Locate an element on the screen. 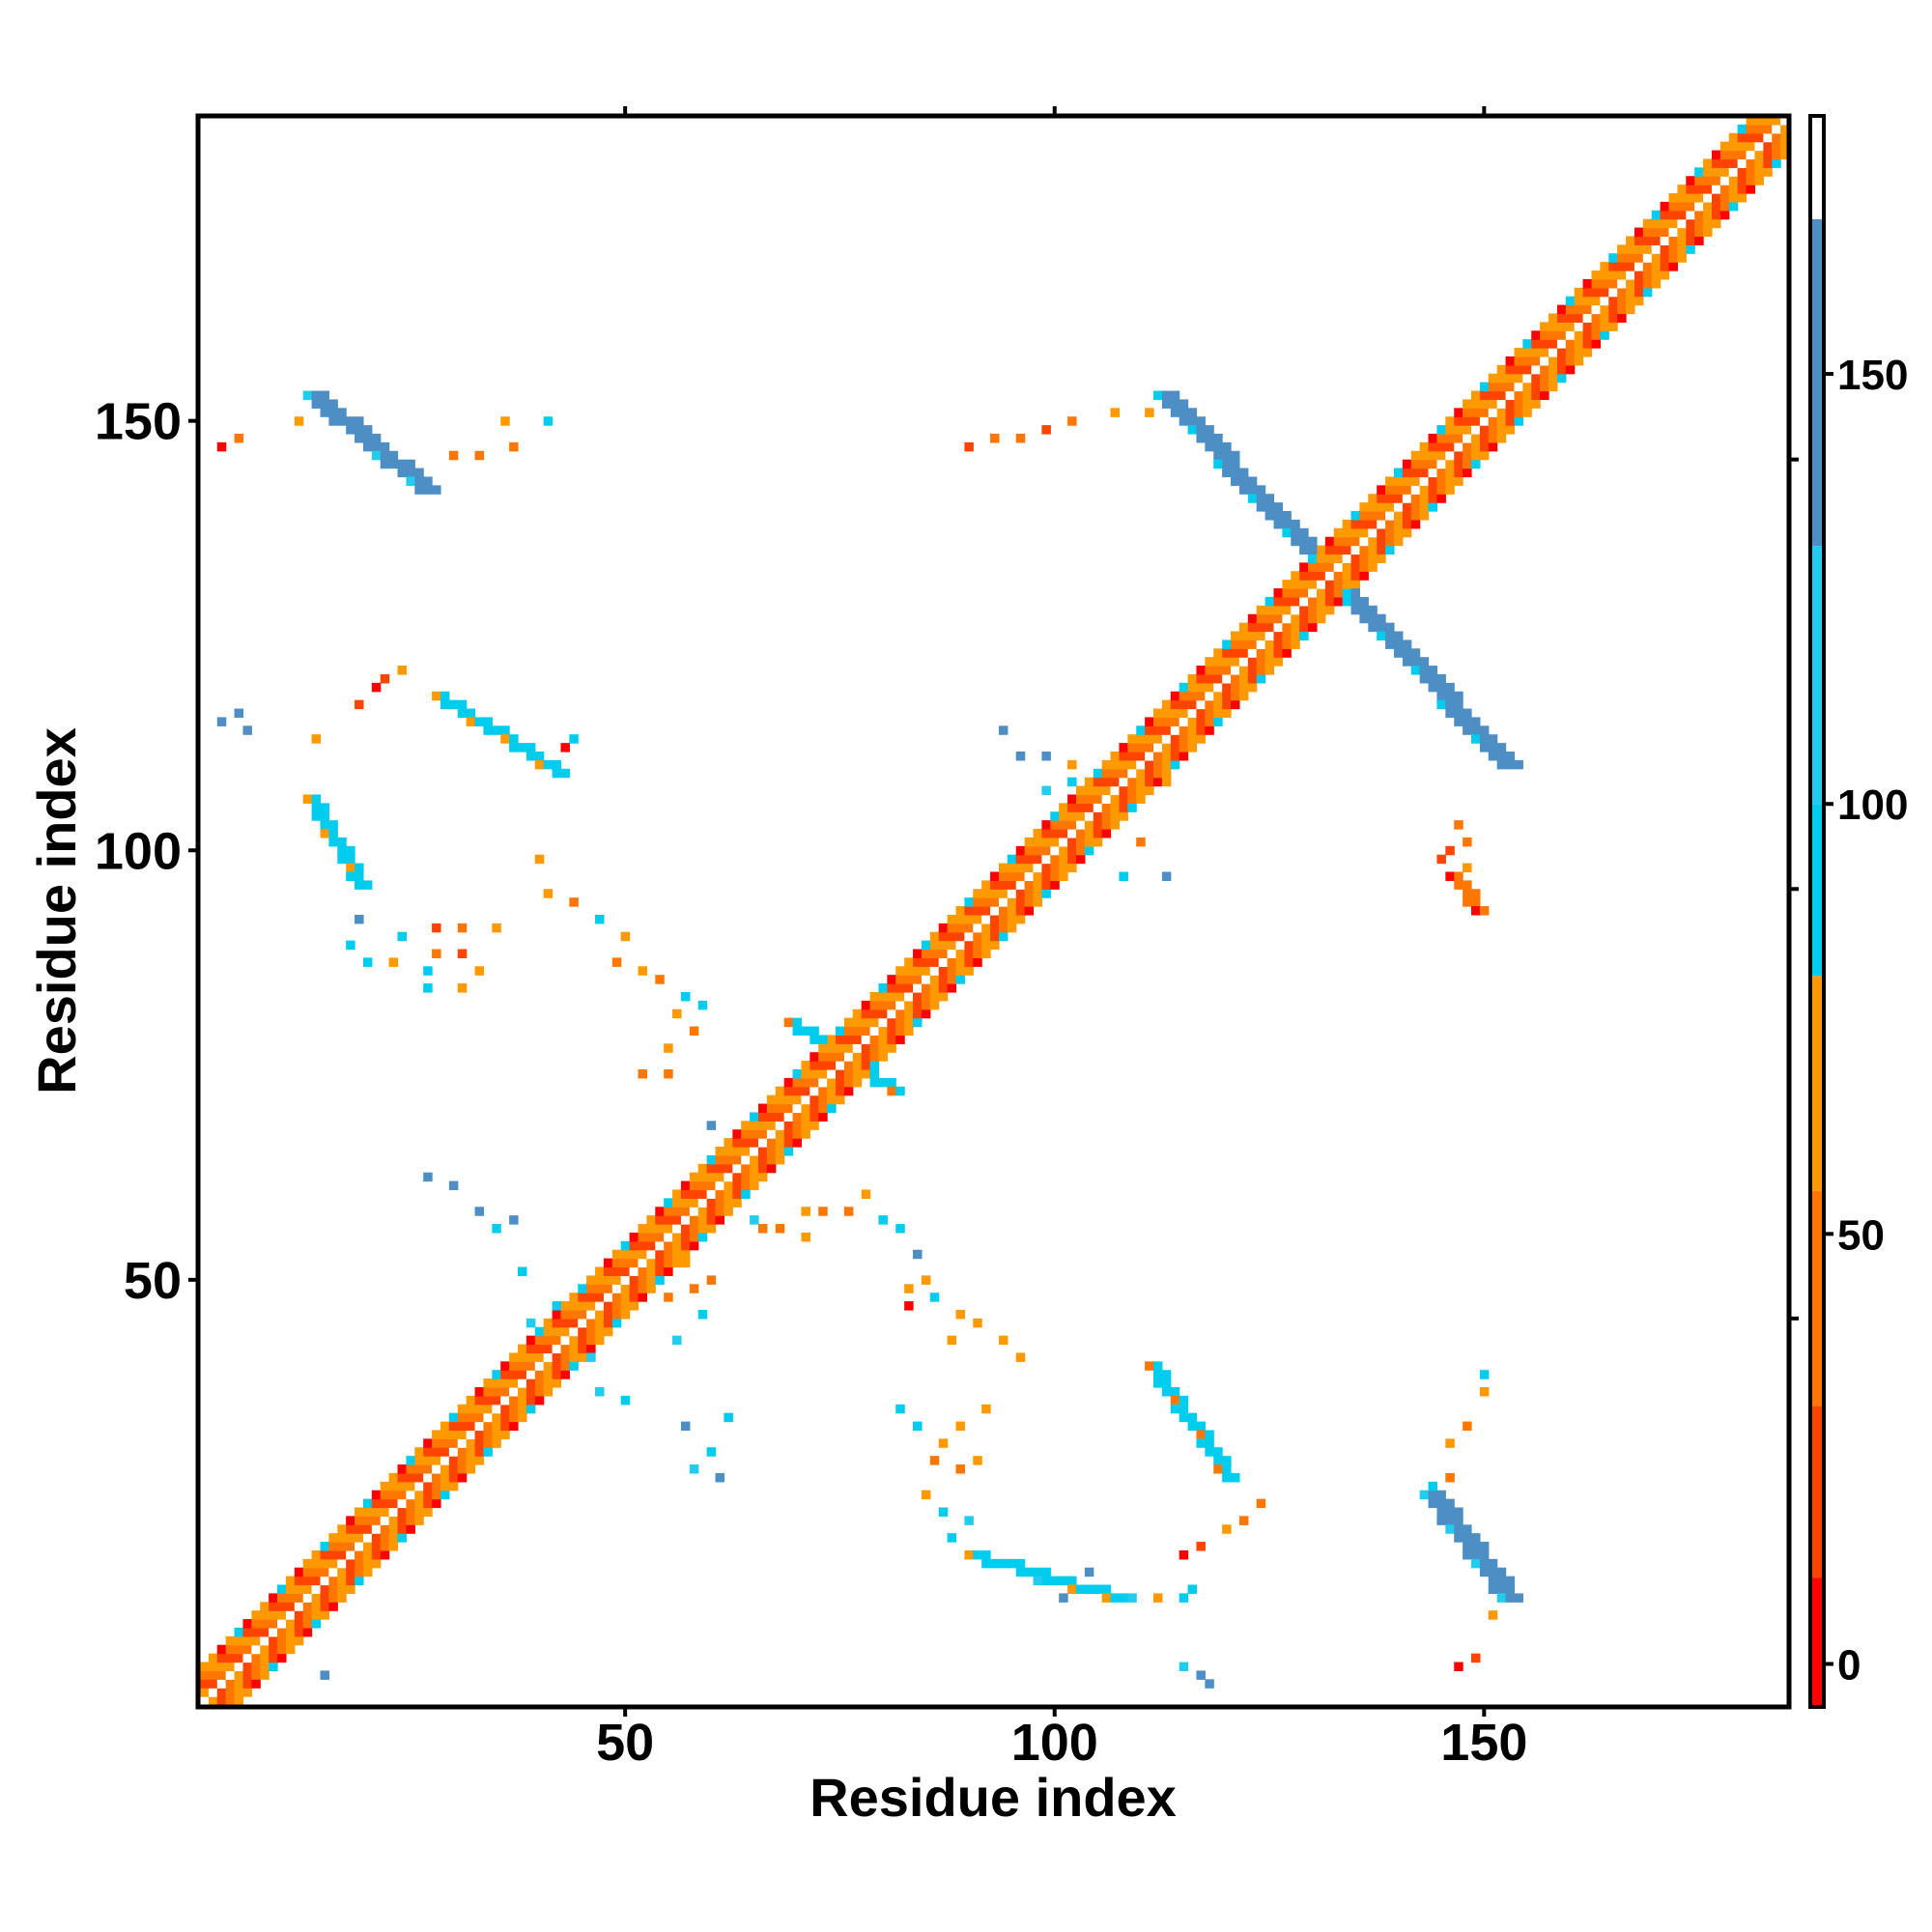 The image size is (1932, 1932). y-axis-right-ticks is located at coordinates (1794, 889).